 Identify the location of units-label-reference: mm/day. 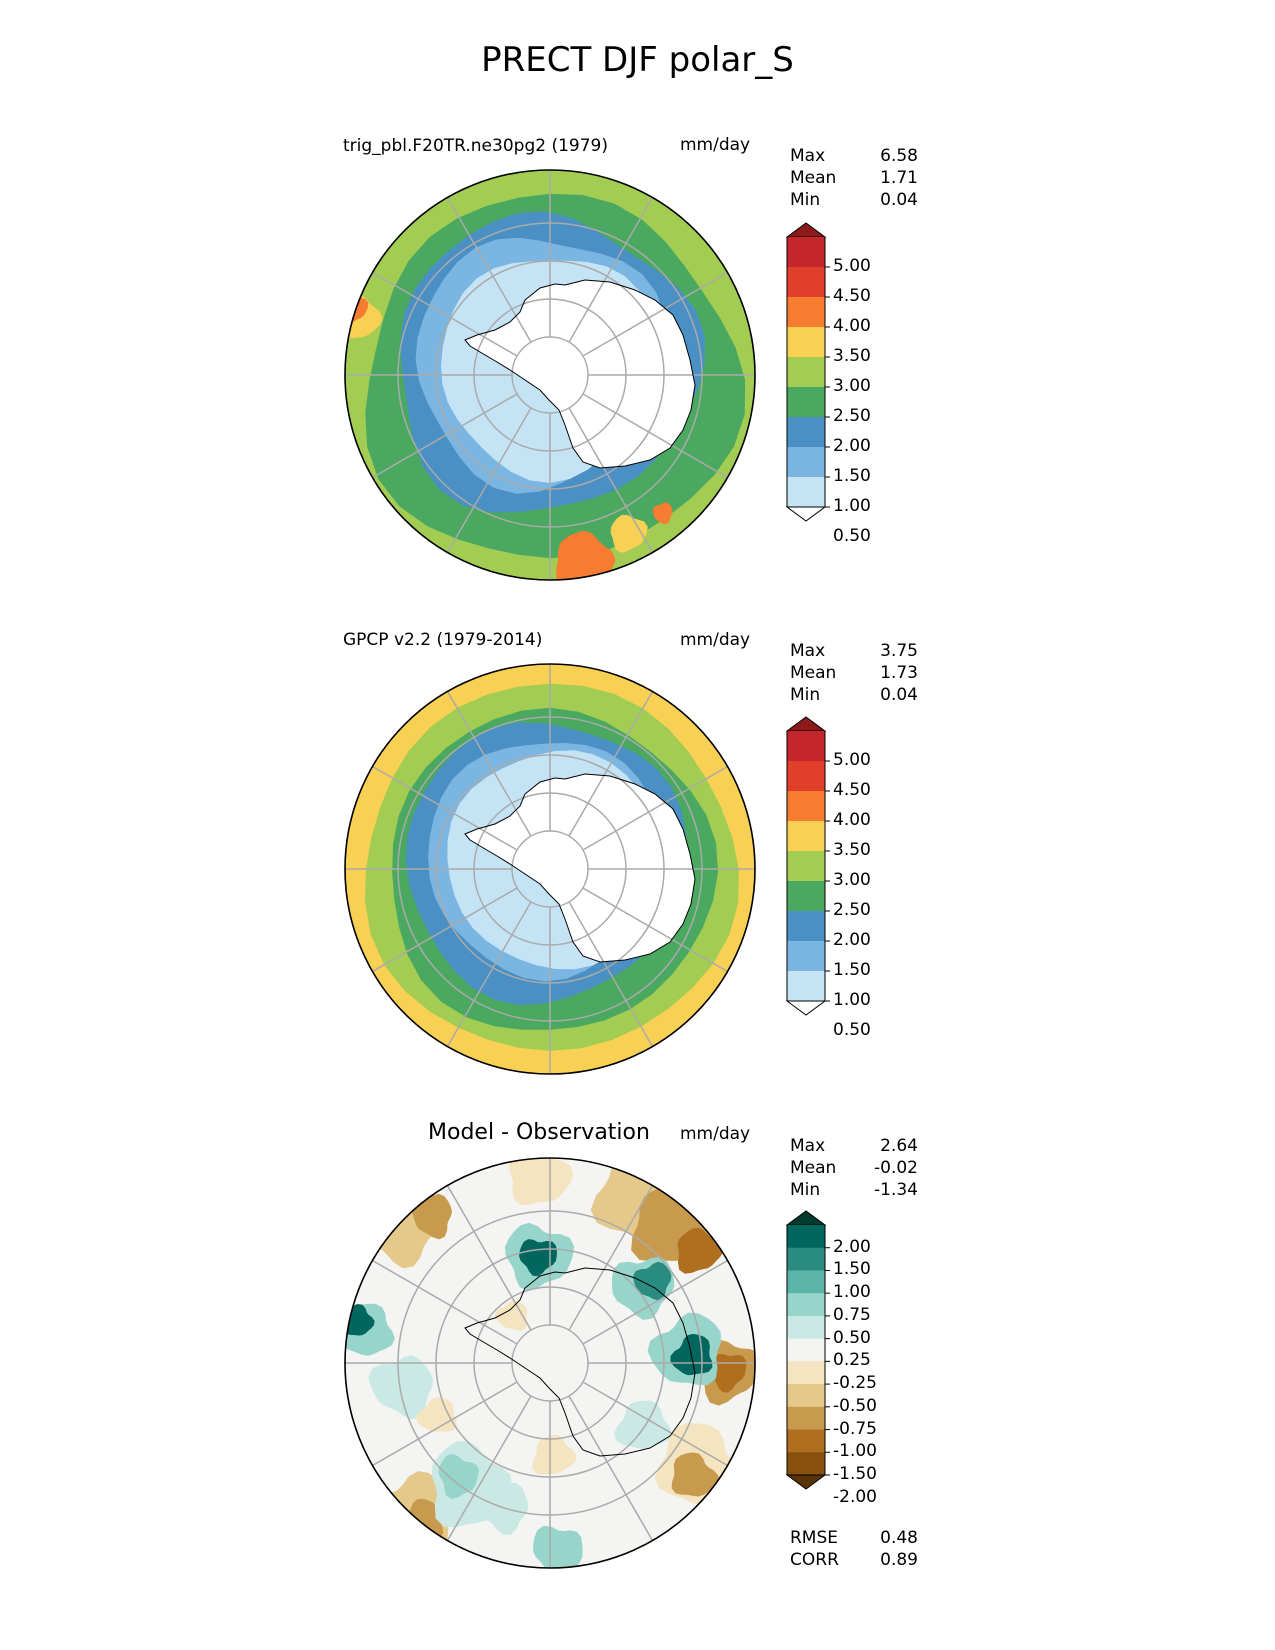
(715, 640).